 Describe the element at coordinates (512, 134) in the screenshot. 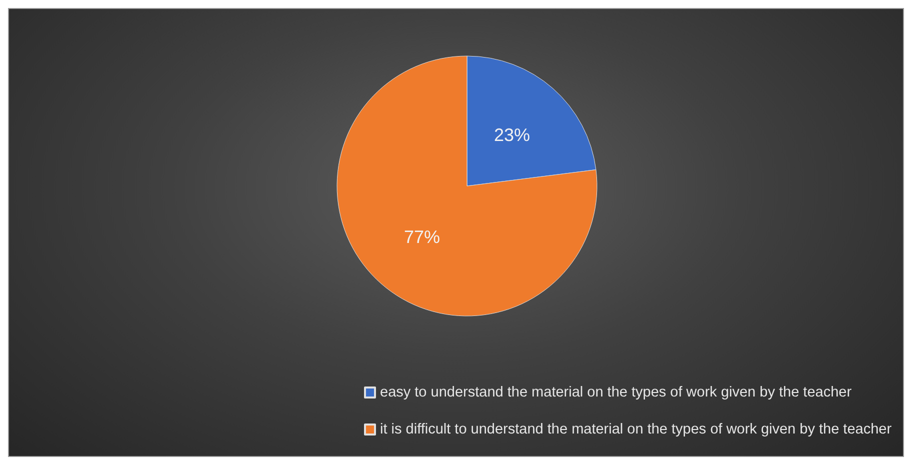

I see `data-label: 23%` at that location.